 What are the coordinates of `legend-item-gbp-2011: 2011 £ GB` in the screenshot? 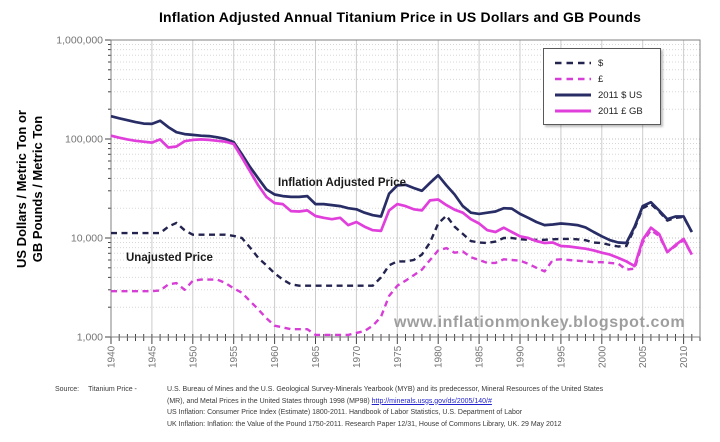 It's located at (604, 111).